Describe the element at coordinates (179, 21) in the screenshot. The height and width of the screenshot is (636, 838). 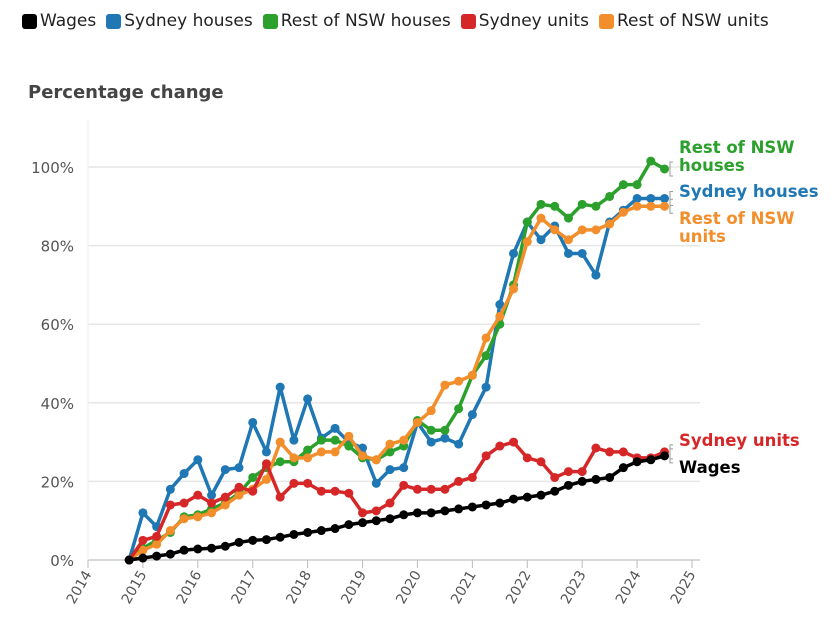
I see `legend-item: Sydney houses` at that location.